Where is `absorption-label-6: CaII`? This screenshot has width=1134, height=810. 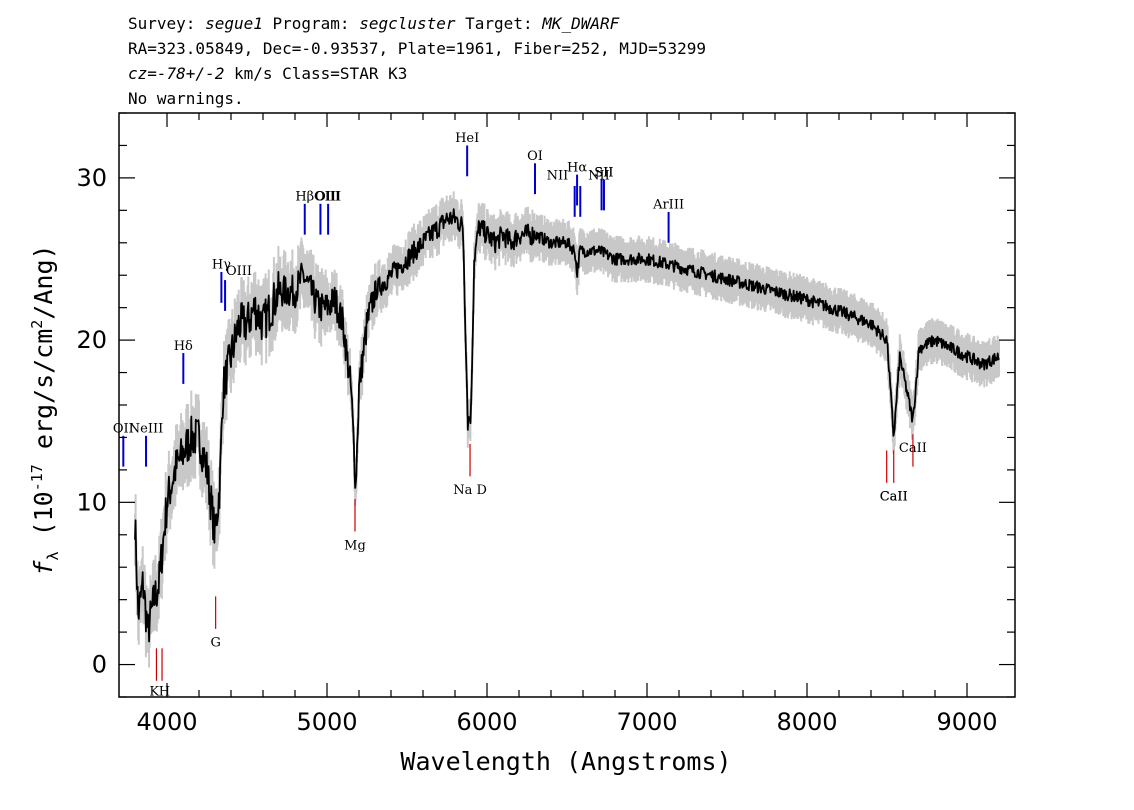
absorption-label-6: CaII is located at coordinates (894, 497).